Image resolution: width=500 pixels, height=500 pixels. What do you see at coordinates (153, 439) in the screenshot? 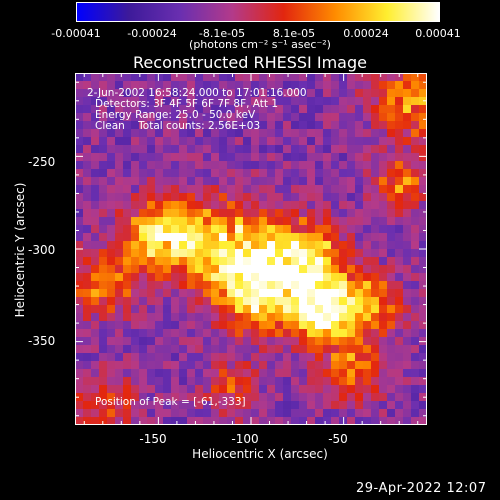
I see `x-tick-label: -150` at bounding box center [153, 439].